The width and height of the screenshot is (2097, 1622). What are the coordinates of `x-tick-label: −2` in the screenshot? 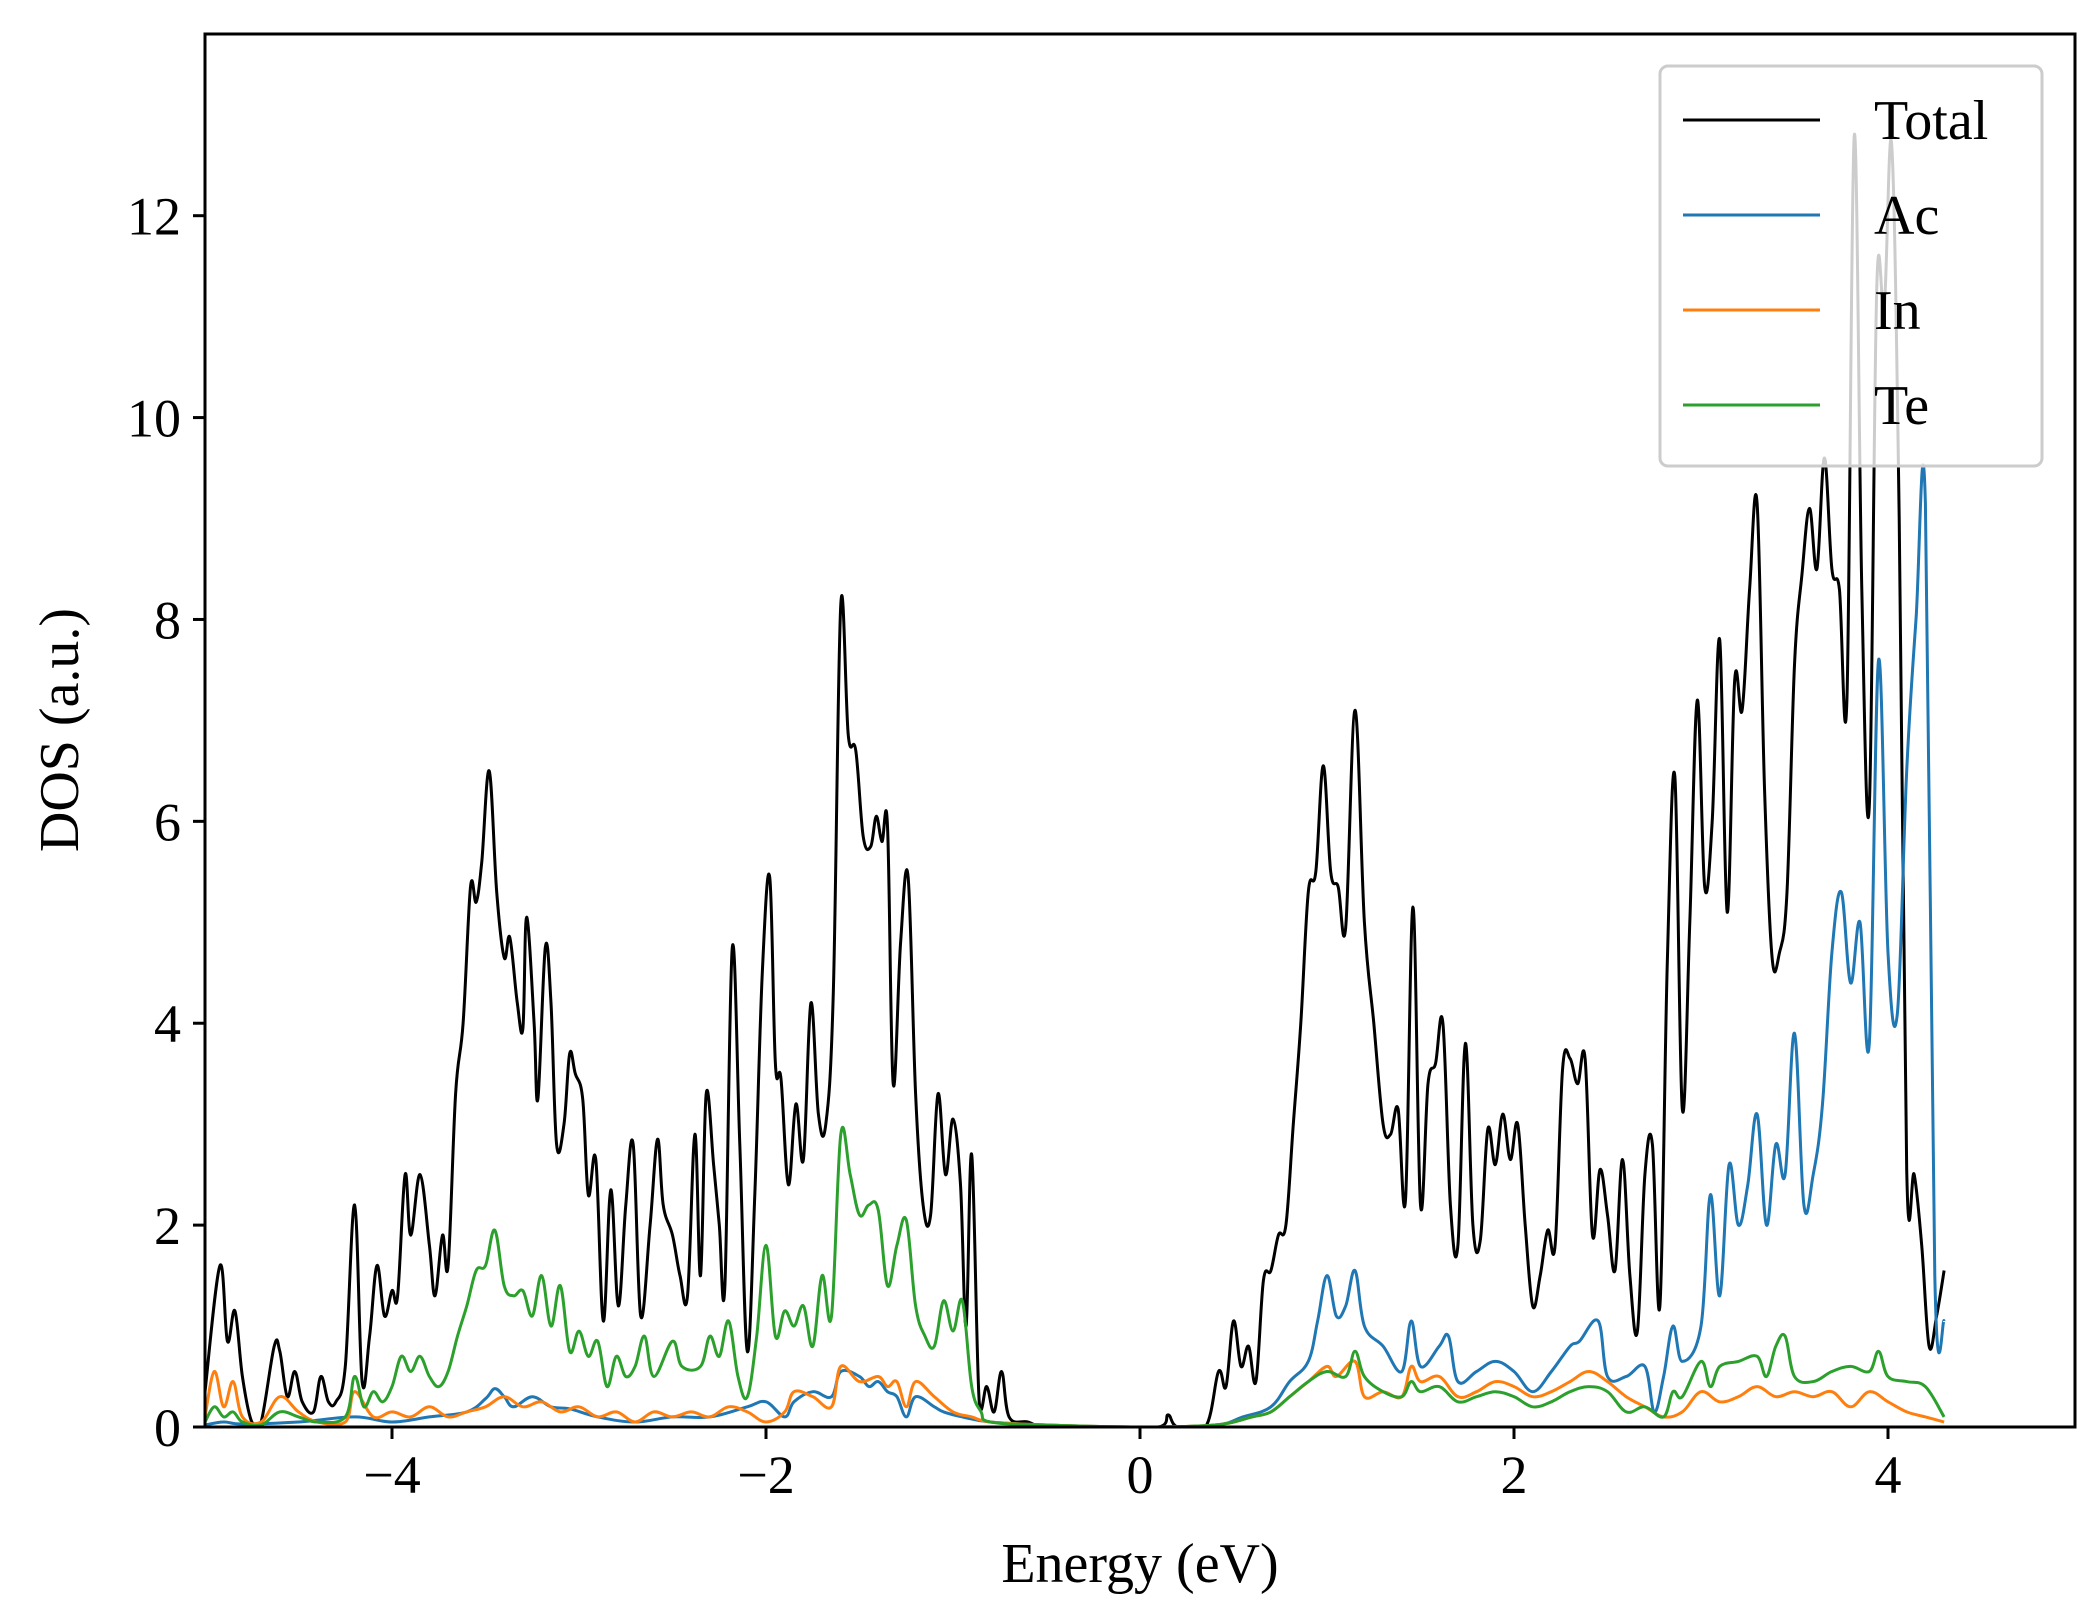 It's located at (765, 1475).